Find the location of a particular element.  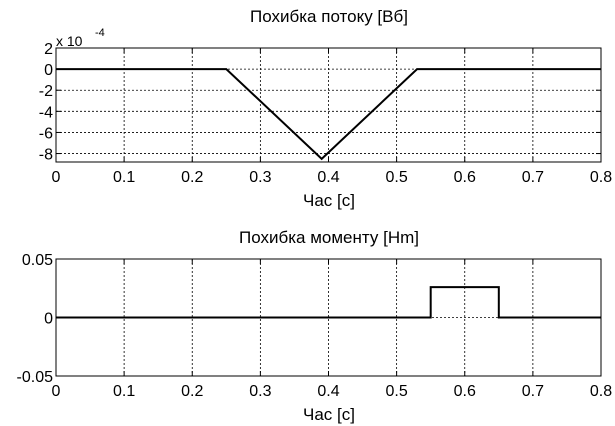

torque-error-xtick-label: 0.6 is located at coordinates (465, 391).